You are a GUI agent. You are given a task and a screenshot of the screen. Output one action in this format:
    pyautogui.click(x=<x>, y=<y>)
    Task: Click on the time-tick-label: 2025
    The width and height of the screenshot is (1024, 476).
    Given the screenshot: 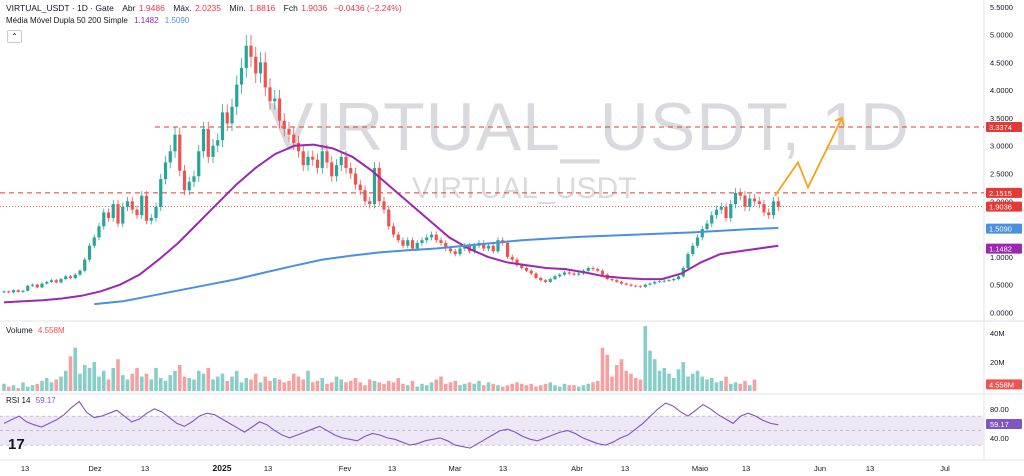 What is the action you would take?
    pyautogui.click(x=222, y=468)
    